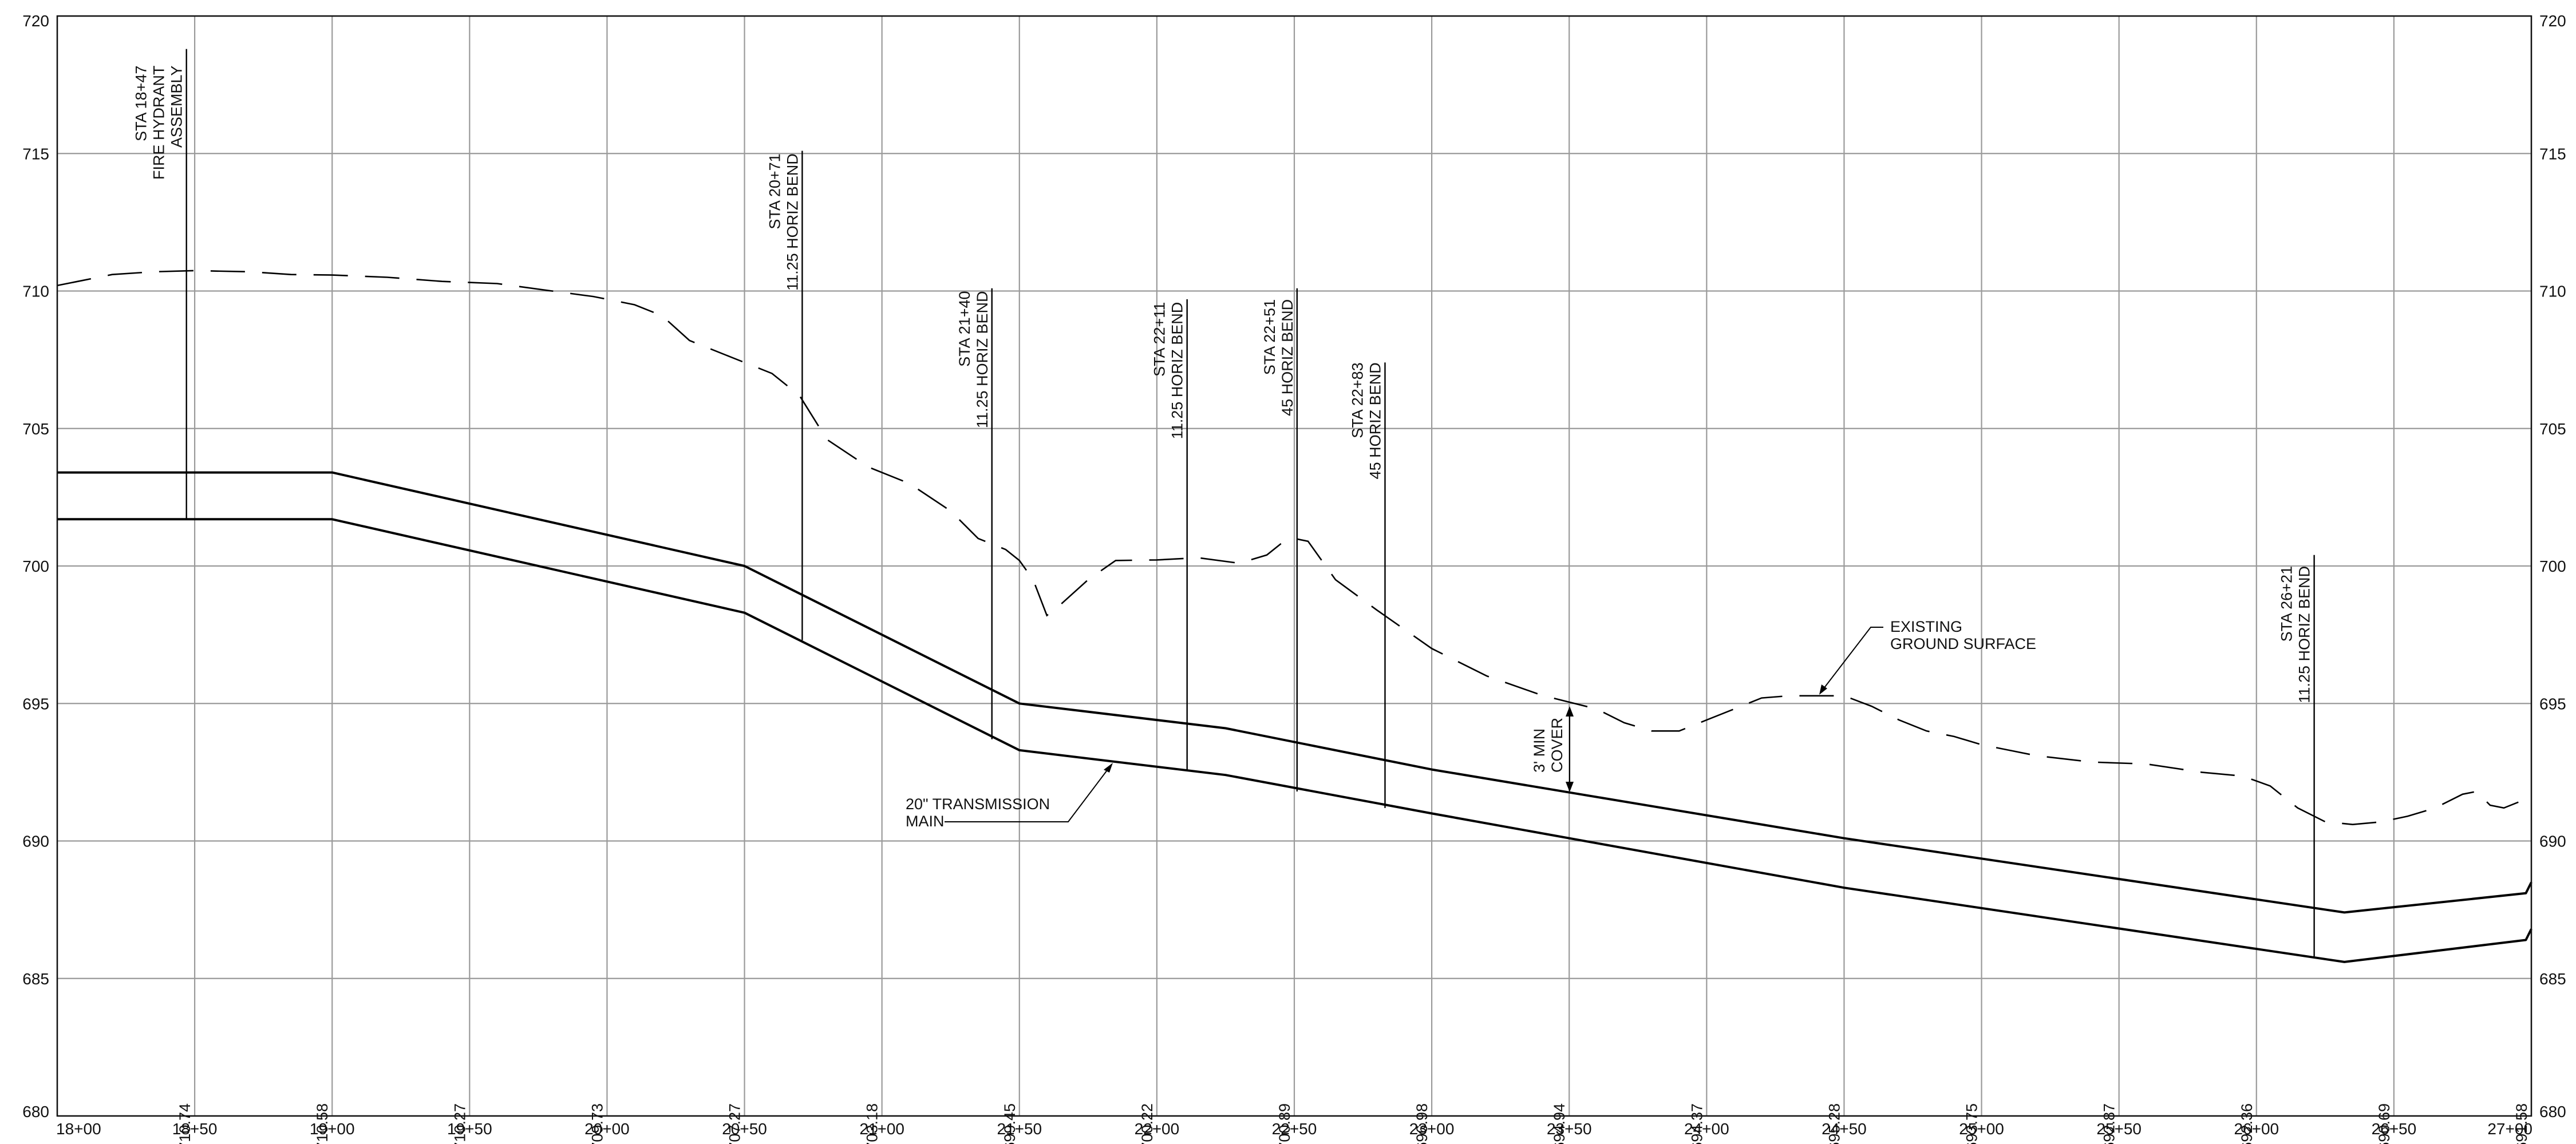 The image size is (2576, 1144). I want to click on transmission-main-label-line2: MAIN, so click(925, 821).